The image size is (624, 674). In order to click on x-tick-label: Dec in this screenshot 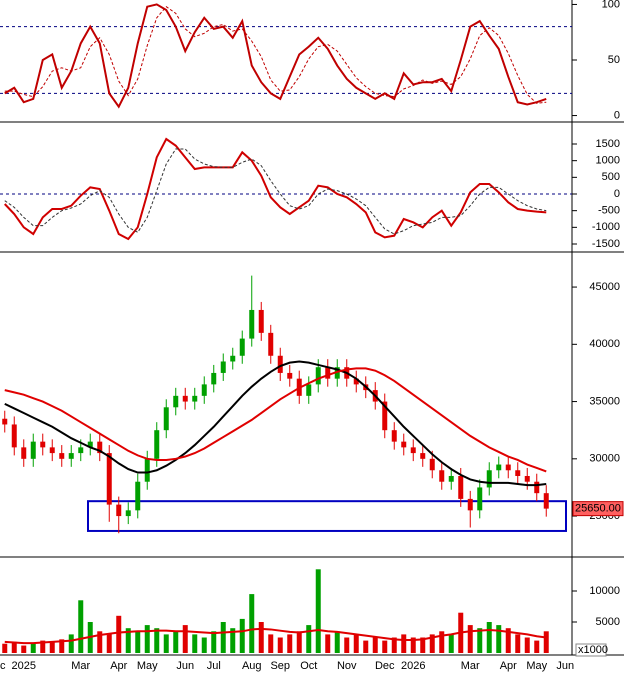, I will do `click(385, 666)`.